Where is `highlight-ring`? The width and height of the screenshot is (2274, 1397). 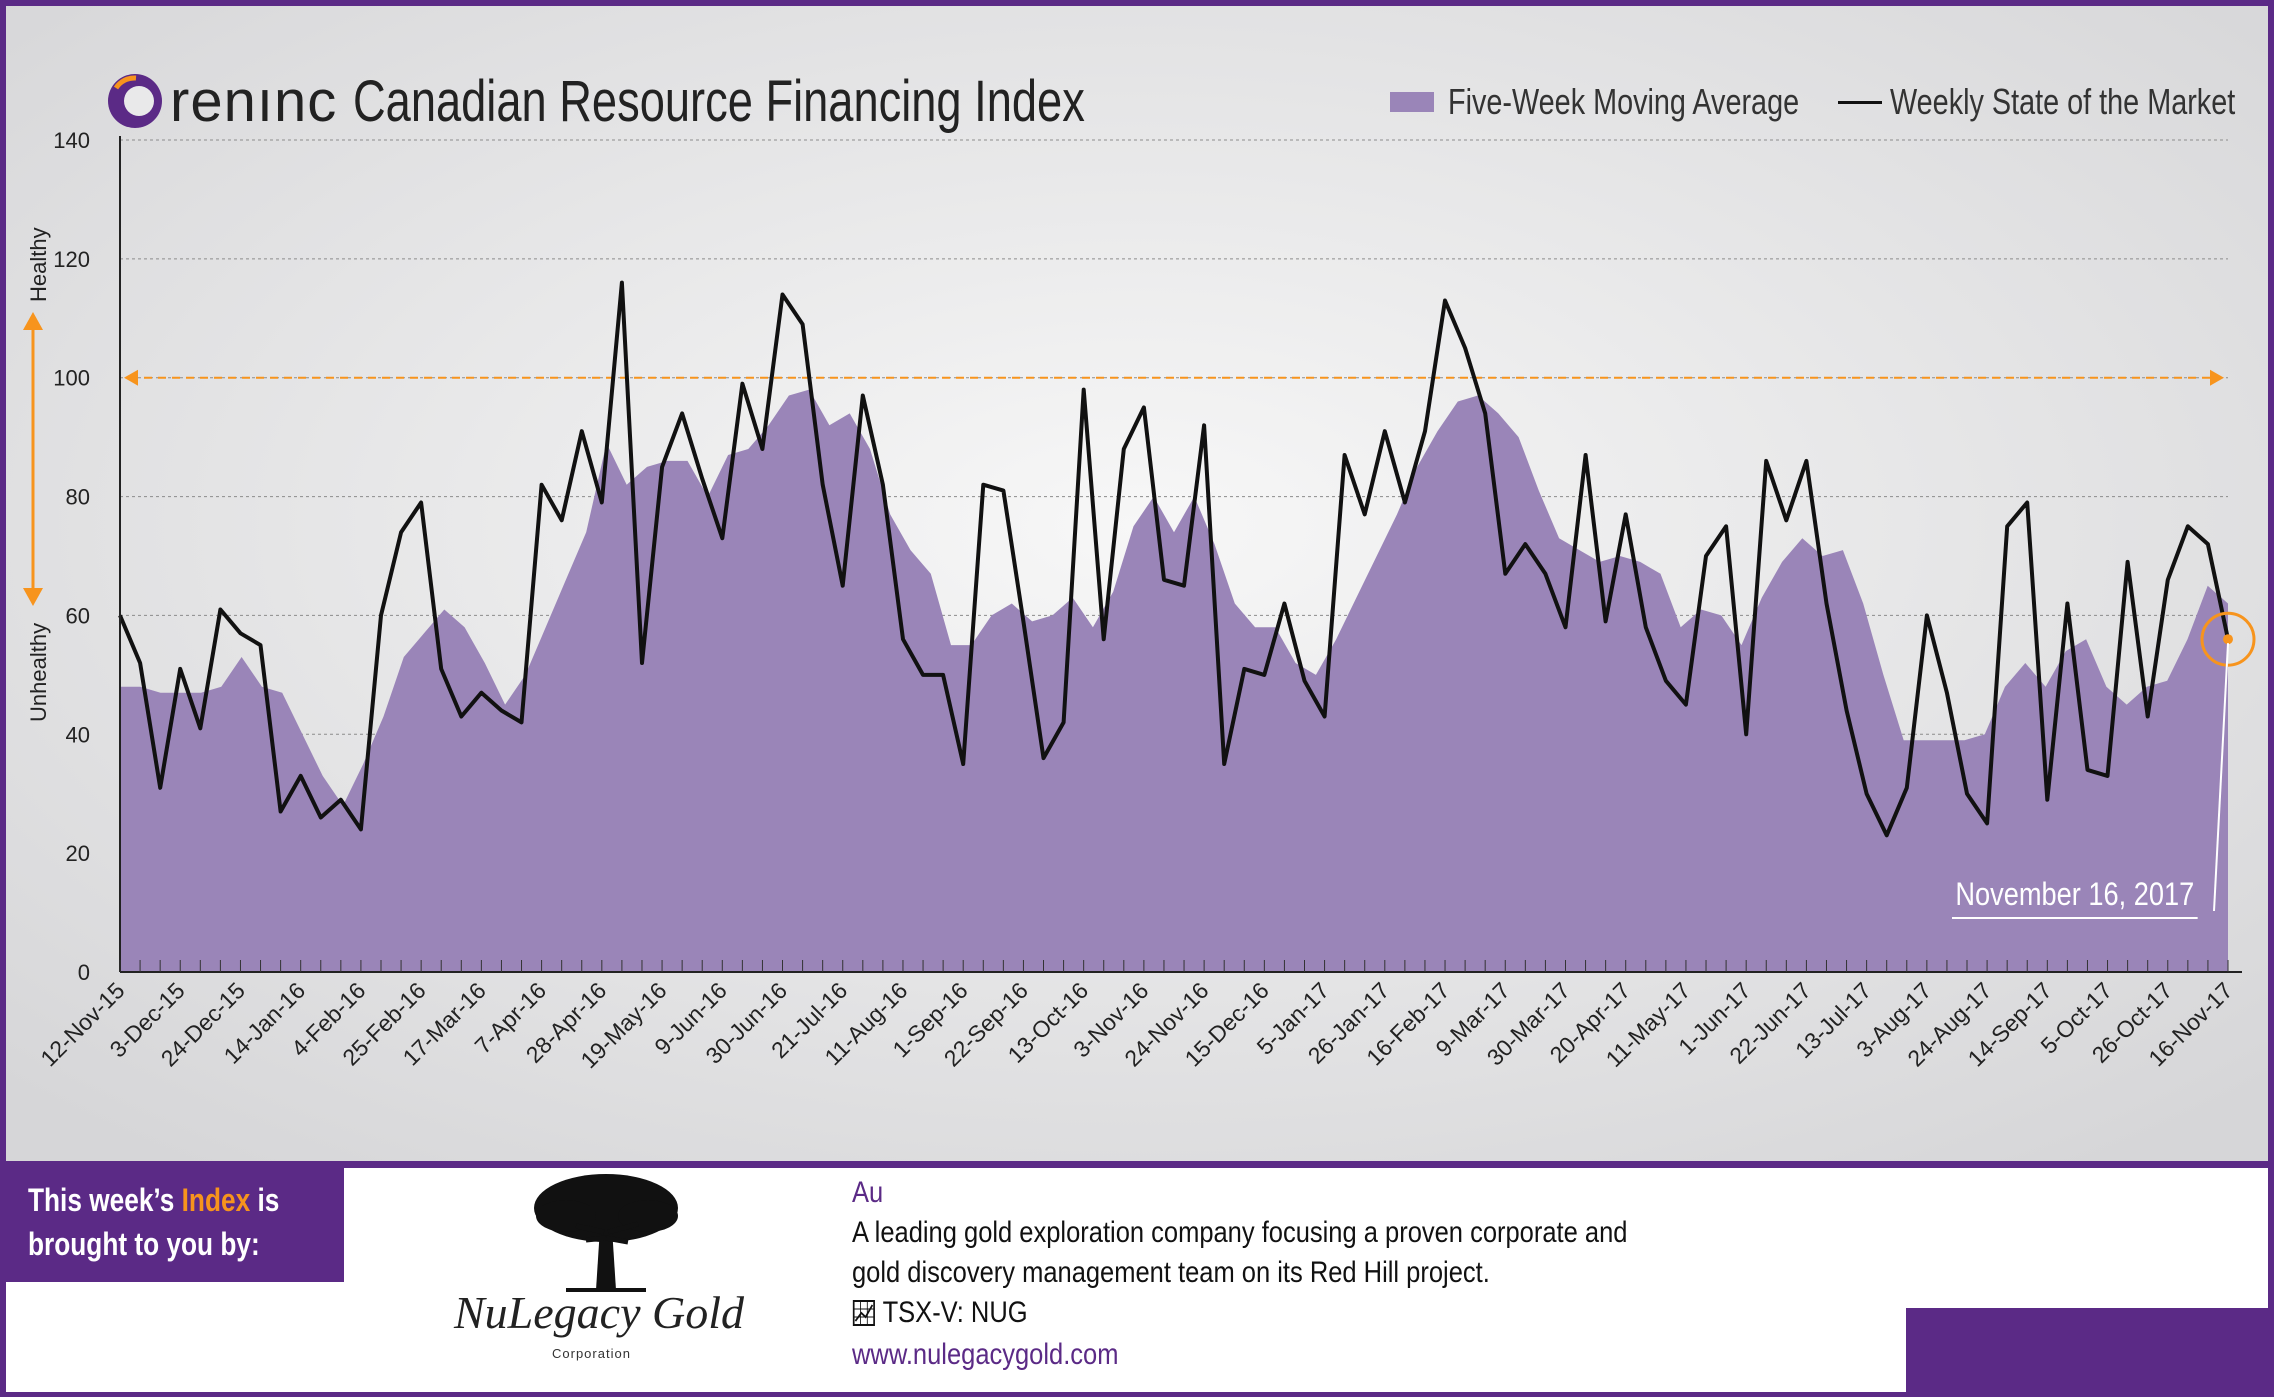 highlight-ring is located at coordinates (2228, 639).